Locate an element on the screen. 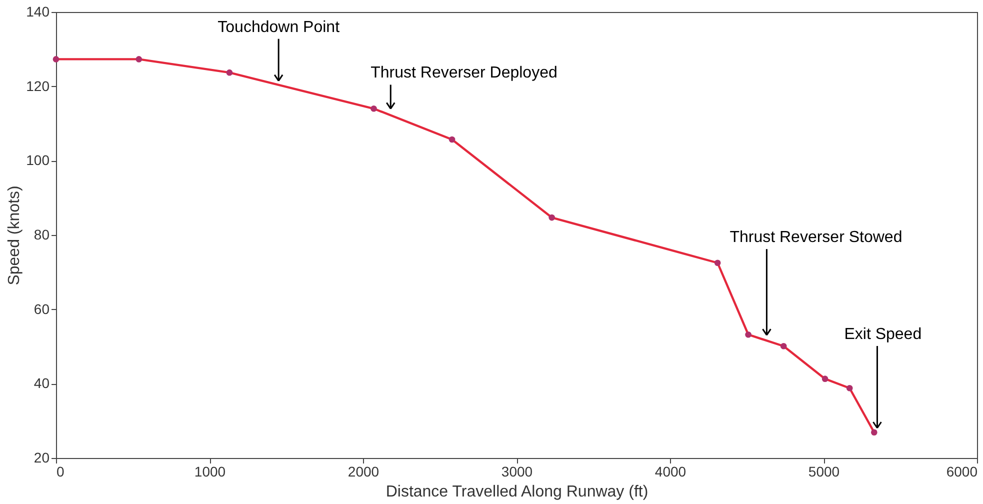 This screenshot has width=983, height=504. x-tick-label: 1000 is located at coordinates (210, 472).